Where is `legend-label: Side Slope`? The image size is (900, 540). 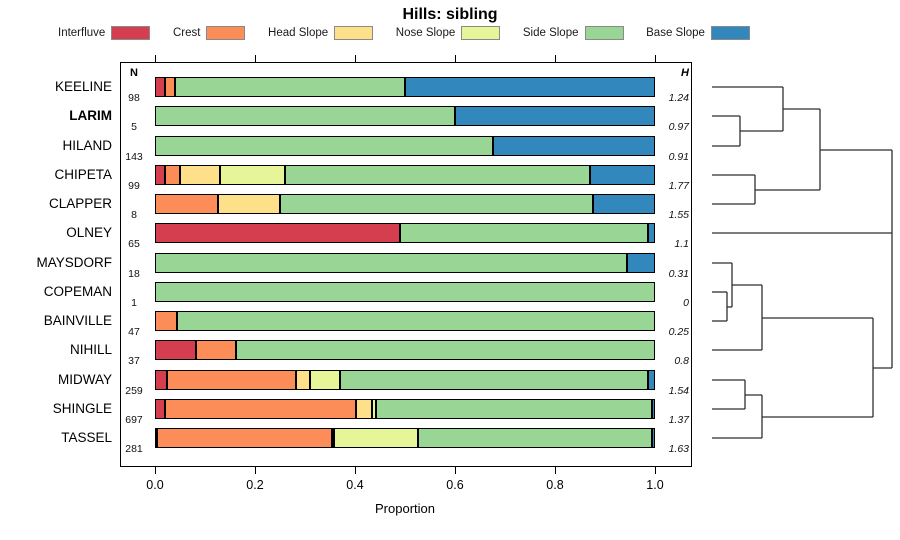 legend-label: Side Slope is located at coordinates (550, 33).